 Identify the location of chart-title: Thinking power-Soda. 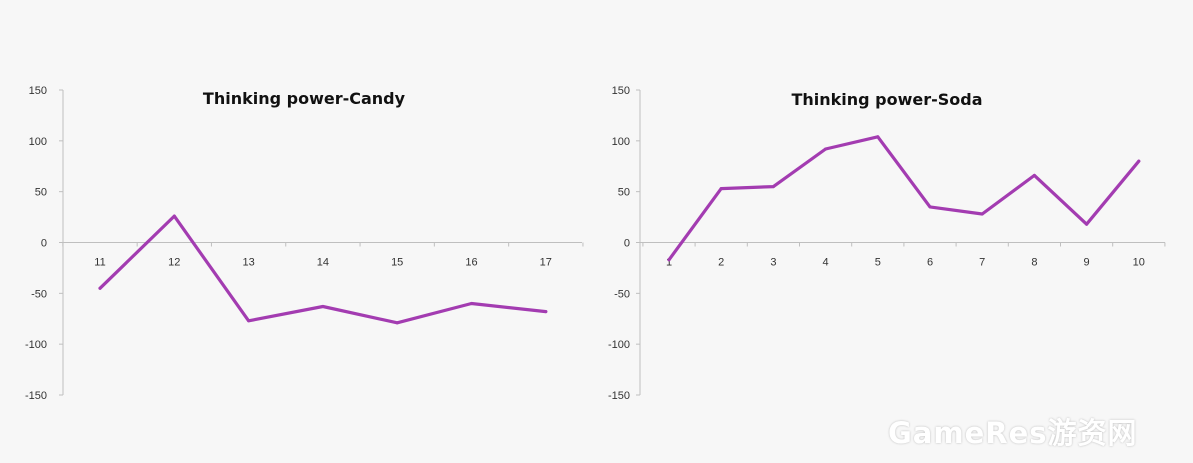
(886, 99).